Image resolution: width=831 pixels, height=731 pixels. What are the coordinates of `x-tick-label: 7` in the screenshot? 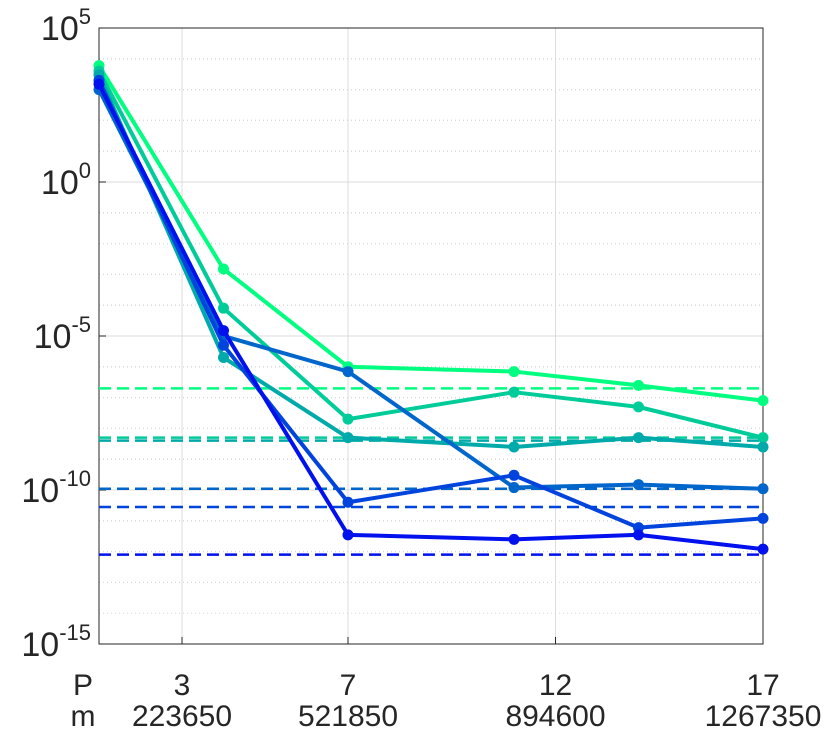 It's located at (348, 685).